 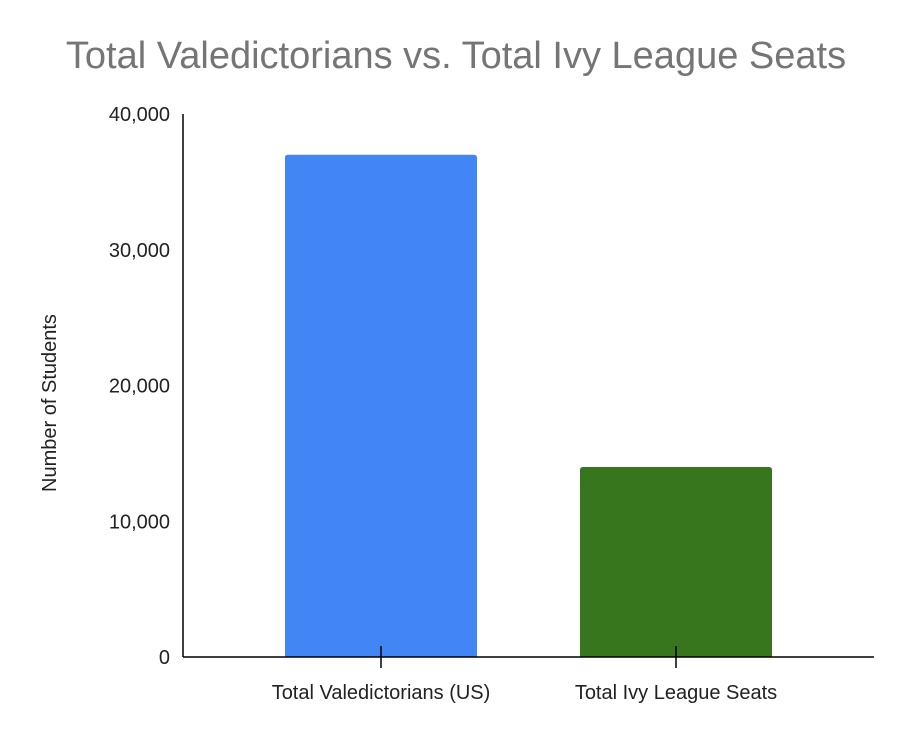 I want to click on x-tick-label: Total Valedictorians (US), so click(x=381, y=693).